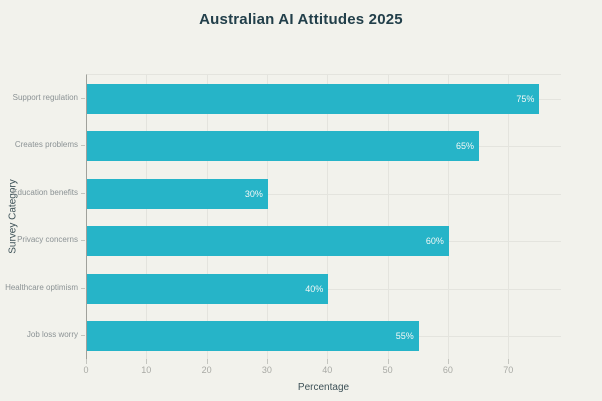 This screenshot has height=401, width=602. Describe the element at coordinates (146, 370) in the screenshot. I see `x-tick-label: 10` at that location.